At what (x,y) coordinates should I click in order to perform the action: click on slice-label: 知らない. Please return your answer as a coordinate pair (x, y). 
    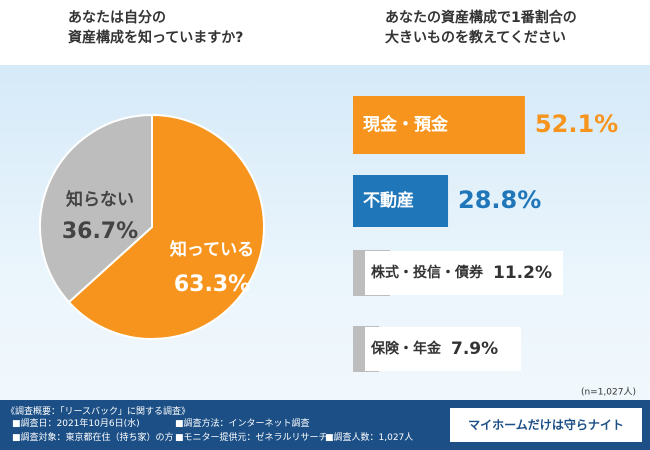
    Looking at the image, I should click on (99, 199).